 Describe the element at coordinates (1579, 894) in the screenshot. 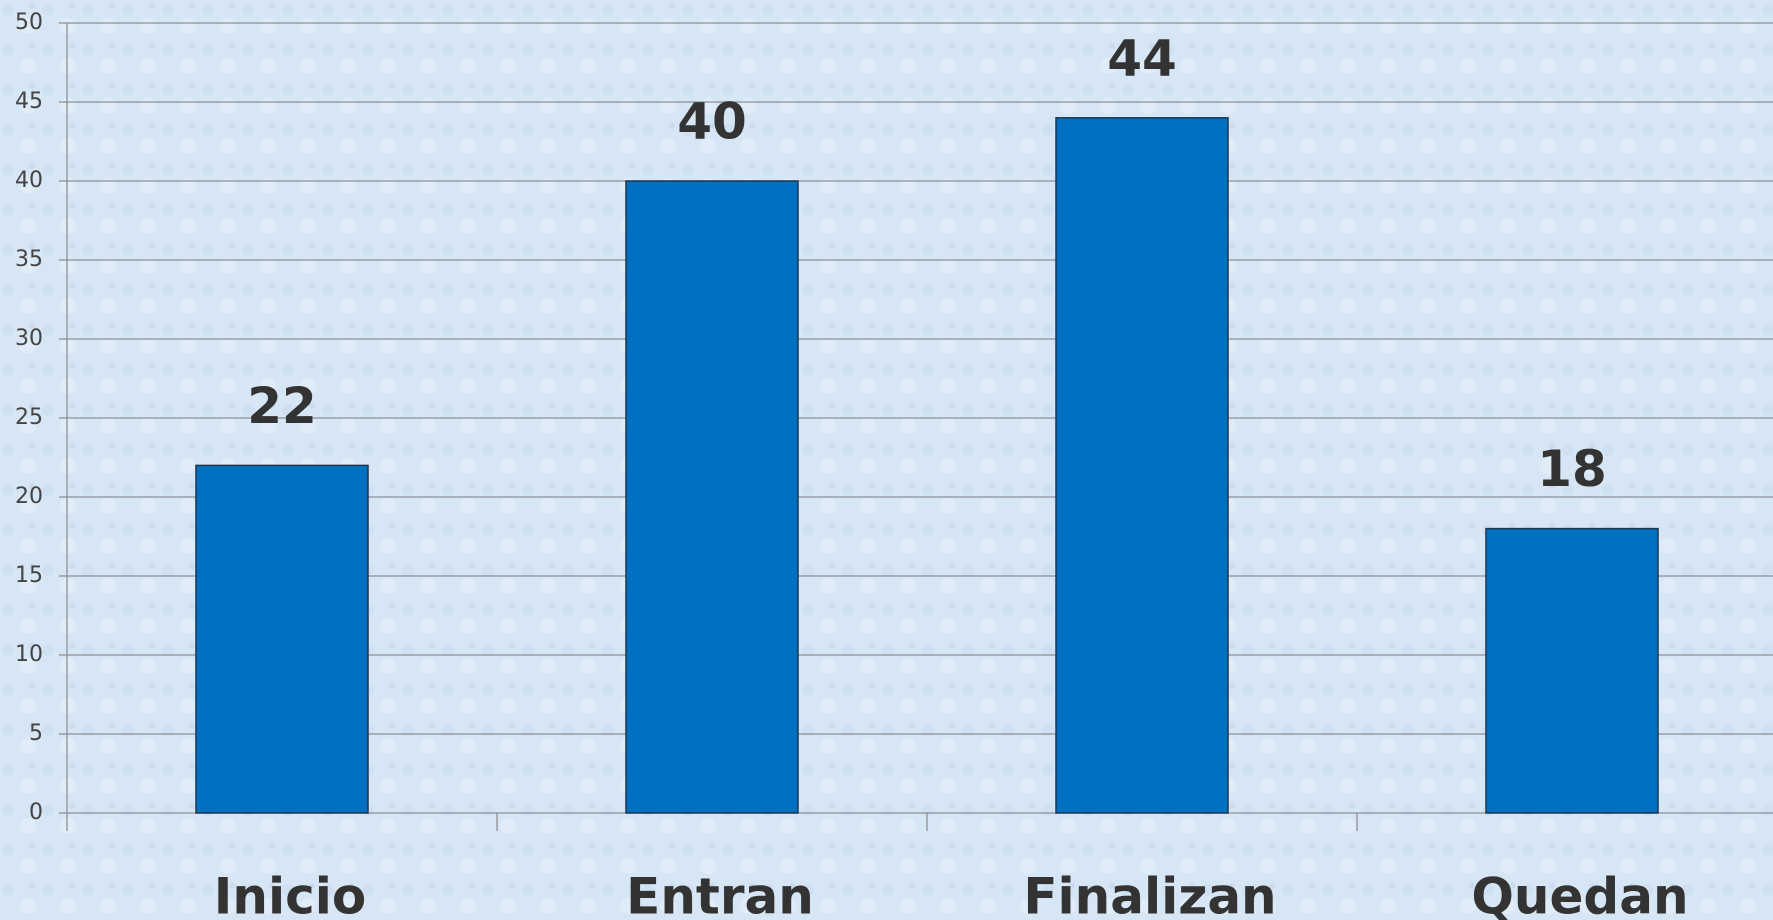

I see `x-tick-label: Quedan` at that location.